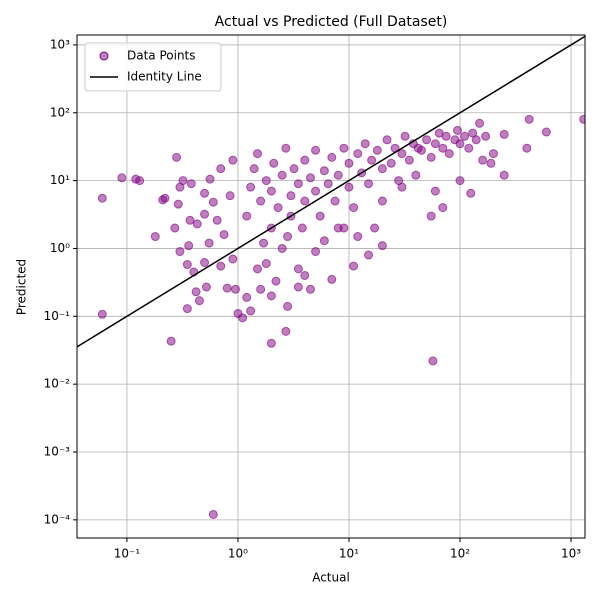 Image resolution: width=600 pixels, height=604 pixels. Describe the element at coordinates (153, 67) in the screenshot. I see `legend-box` at that location.